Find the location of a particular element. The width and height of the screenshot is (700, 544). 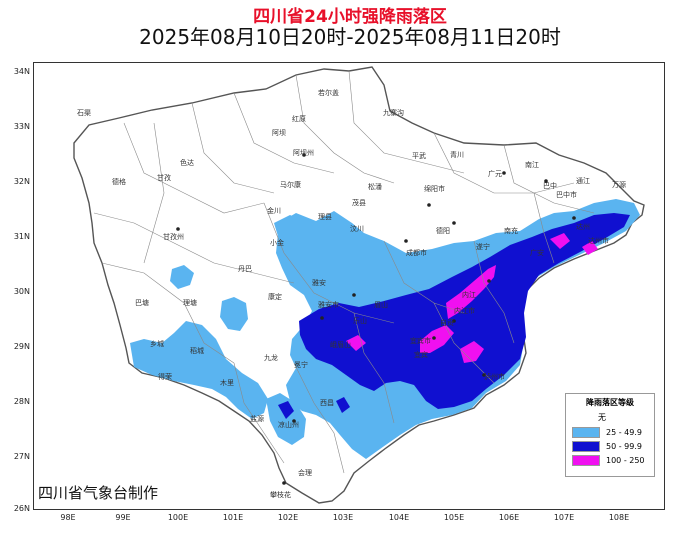

lon-label: 105E is located at coordinates (454, 517).